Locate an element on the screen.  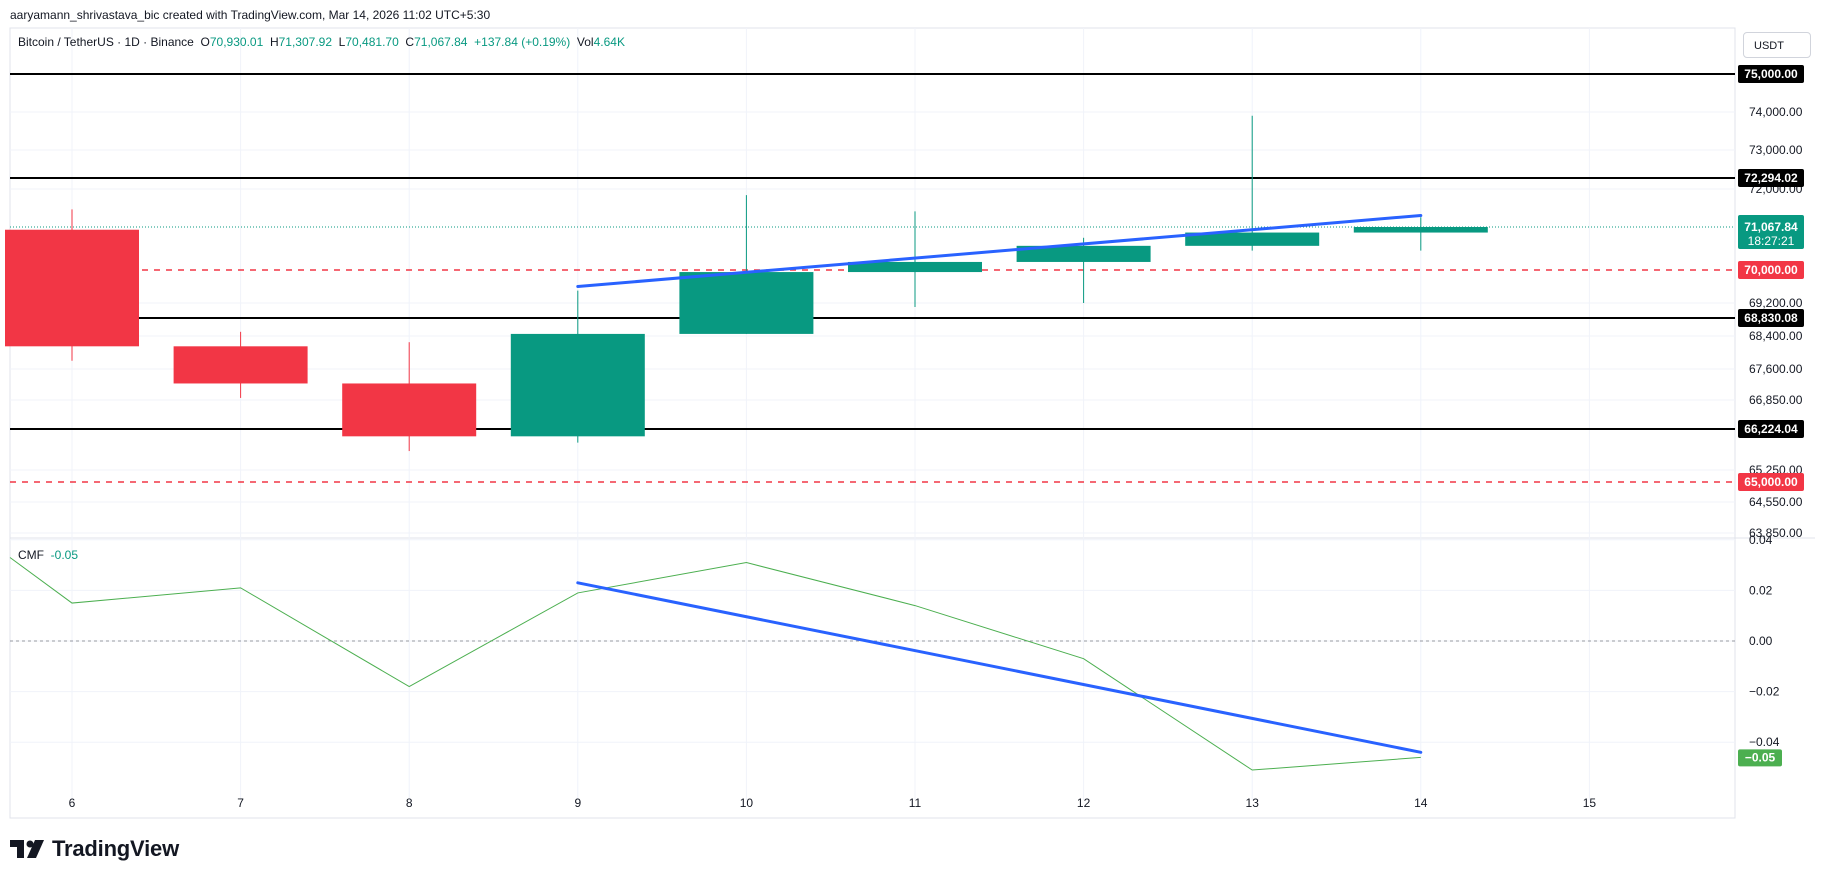
currency-button: USDT is located at coordinates (1777, 45).